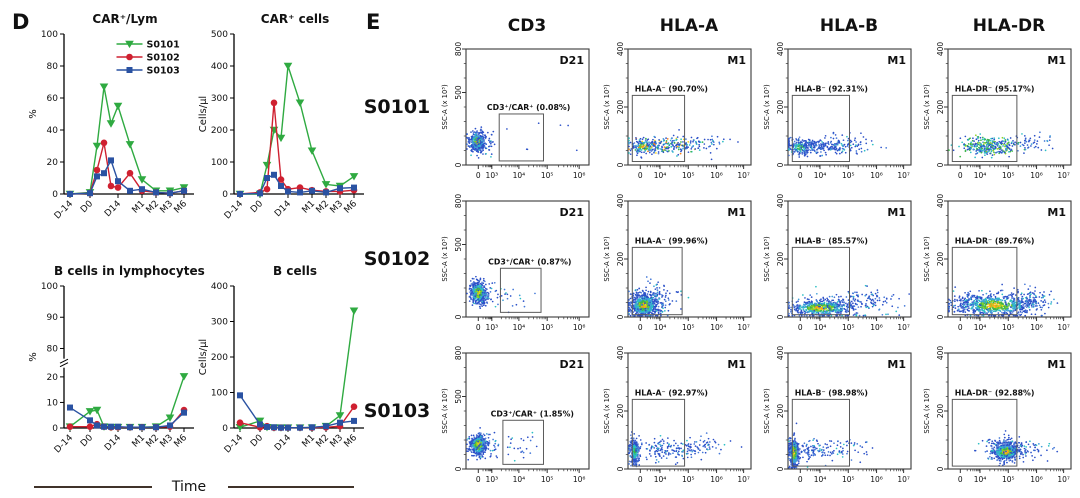 The width and height of the screenshot is (1080, 498). Describe the element at coordinates (53, 318) in the screenshot. I see `svg-text: 90` at that location.